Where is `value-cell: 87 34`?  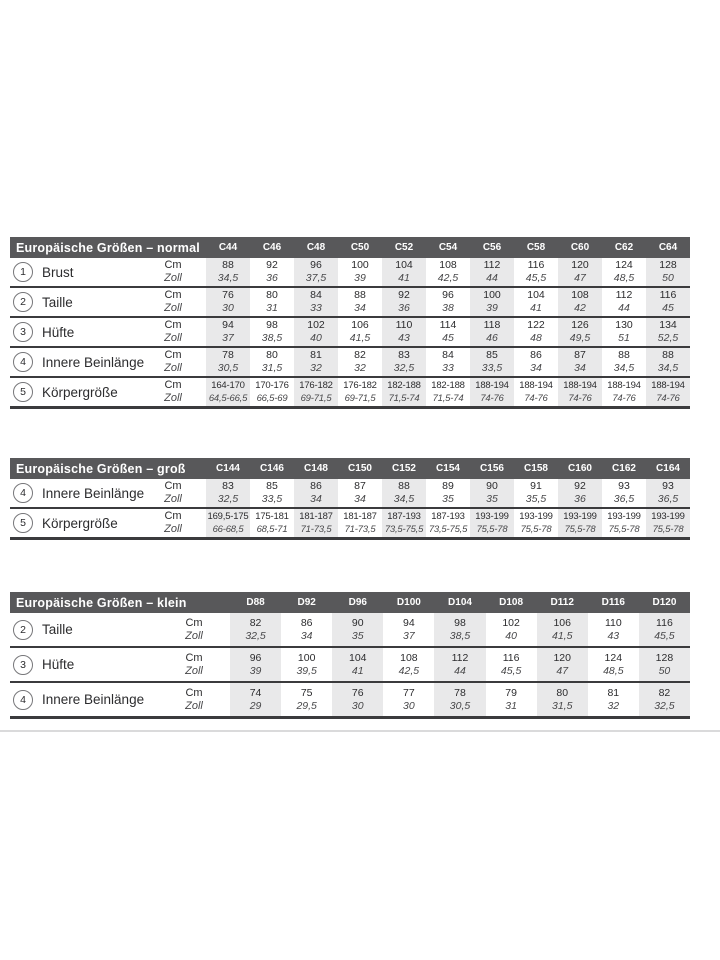 value-cell: 87 34 is located at coordinates (360, 493).